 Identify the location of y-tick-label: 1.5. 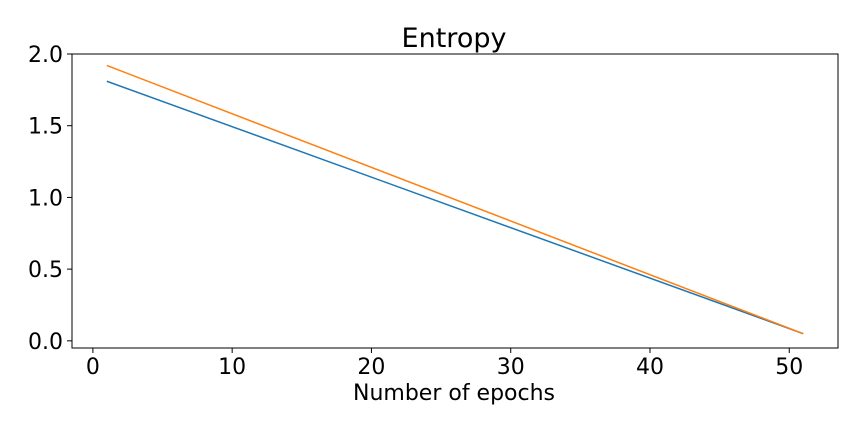
(45, 127).